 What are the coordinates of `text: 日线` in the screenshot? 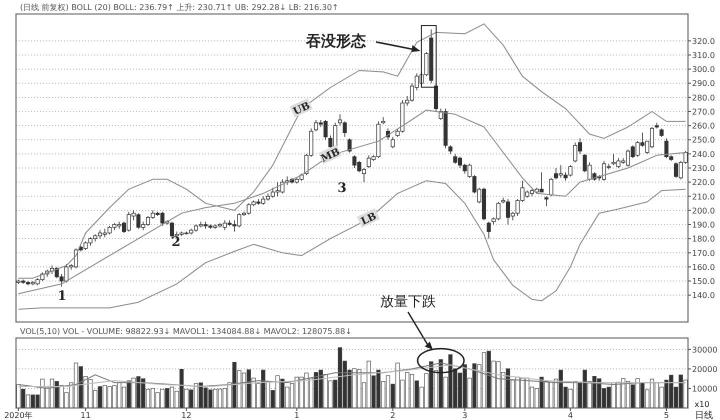 It's located at (704, 415).